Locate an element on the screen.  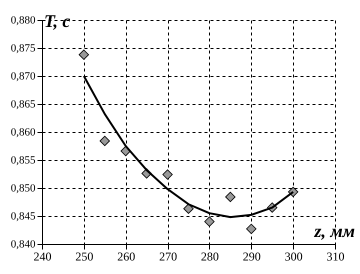
y-tick-label: 0,845 is located at coordinates (23, 216).